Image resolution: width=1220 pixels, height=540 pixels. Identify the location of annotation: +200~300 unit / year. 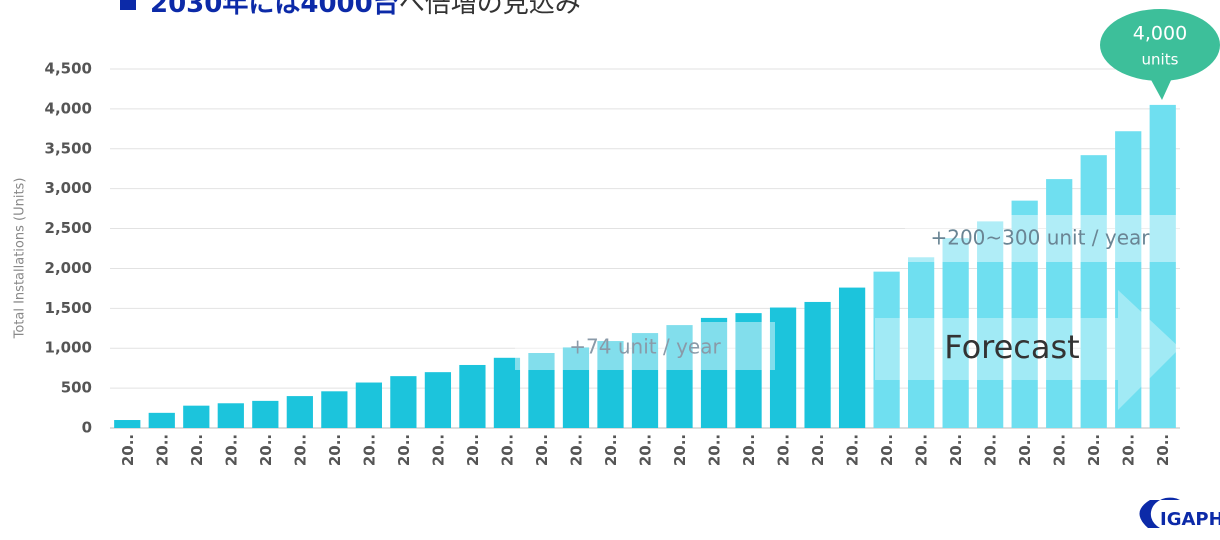
(1040, 238).